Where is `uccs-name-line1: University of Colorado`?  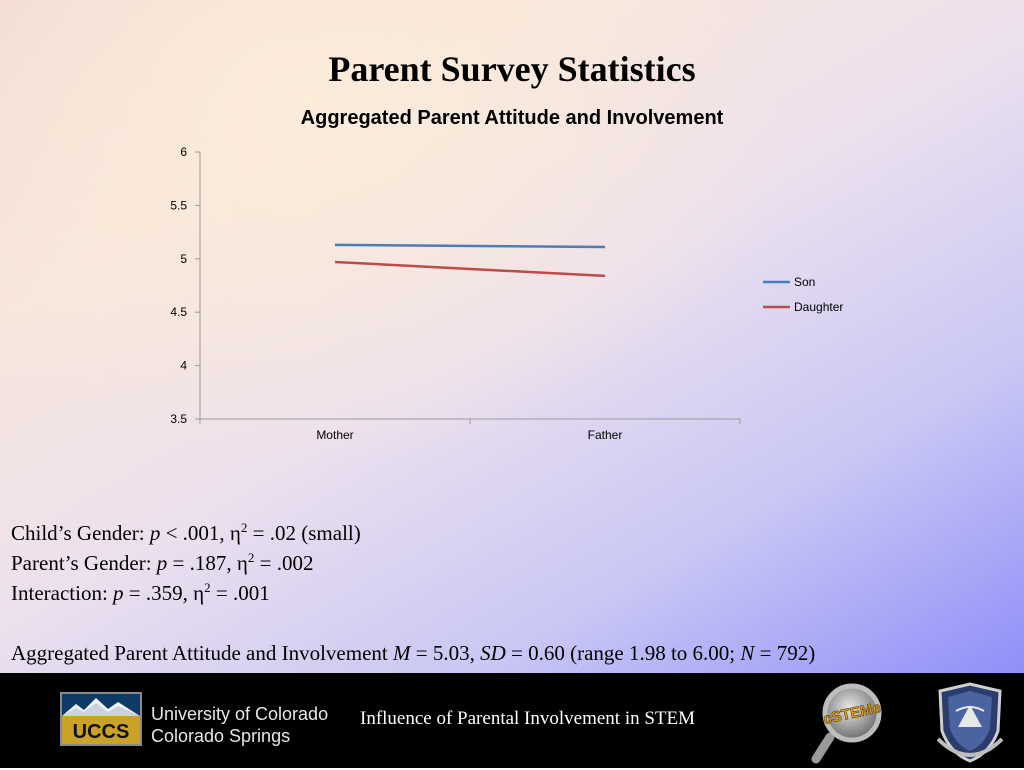
uccs-name-line1: University of Colorado is located at coordinates (240, 714).